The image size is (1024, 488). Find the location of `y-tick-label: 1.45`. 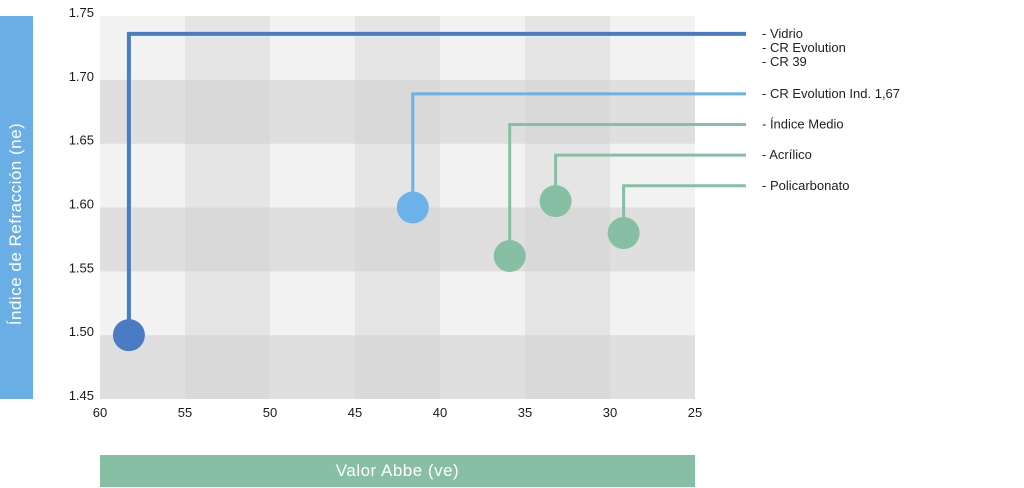

y-tick-label: 1.45 is located at coordinates (81, 395).